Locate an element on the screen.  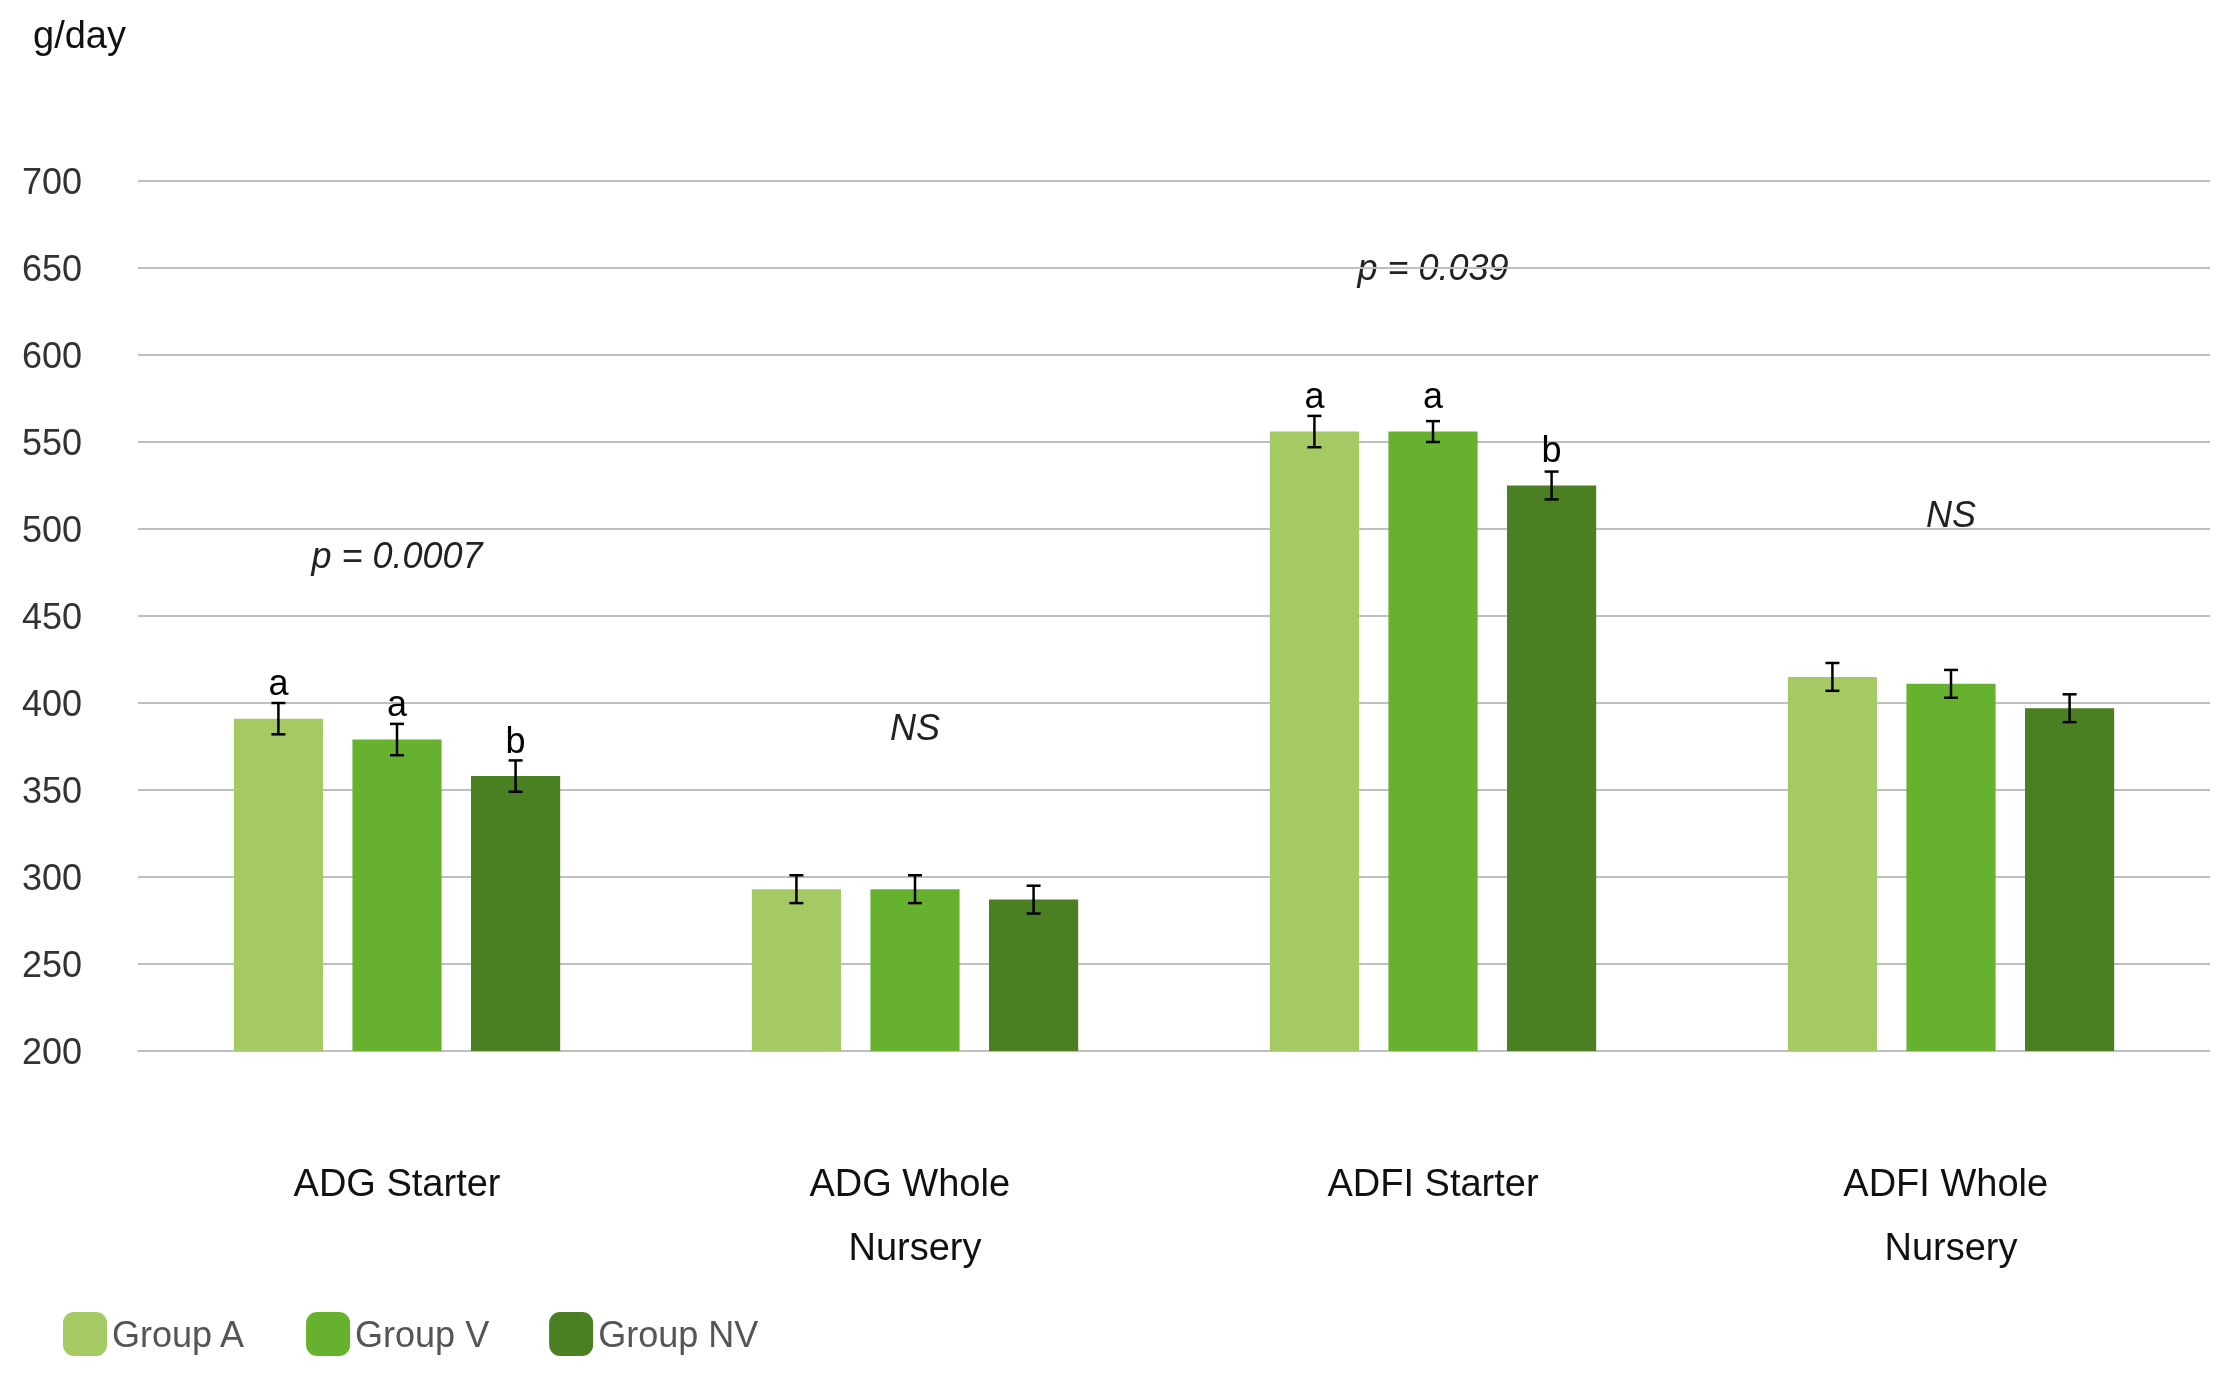
y-tick-label: 200 is located at coordinates (51, 1051).